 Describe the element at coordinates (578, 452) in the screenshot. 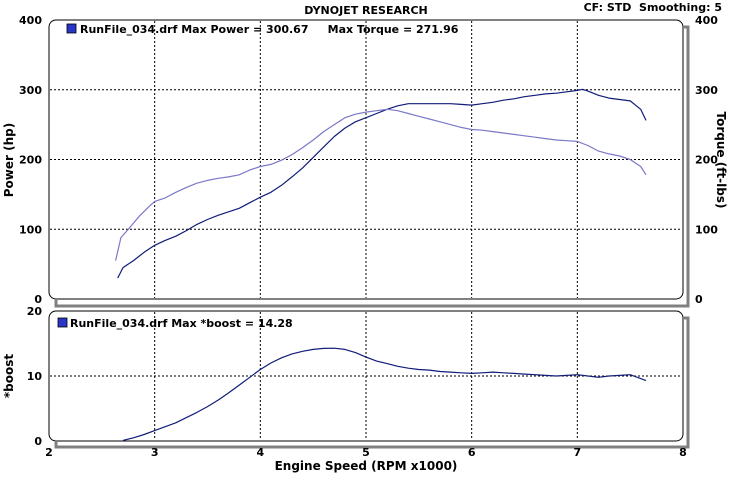

I see `x-tick-label: 7` at that location.